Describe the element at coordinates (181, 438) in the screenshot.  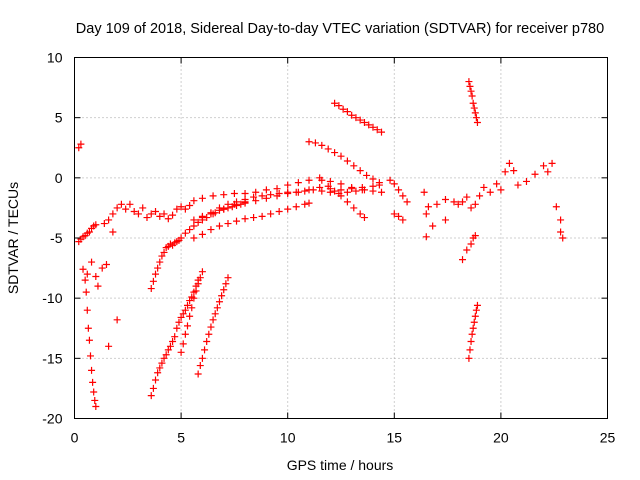
I see `x-tick-label: 5` at that location.